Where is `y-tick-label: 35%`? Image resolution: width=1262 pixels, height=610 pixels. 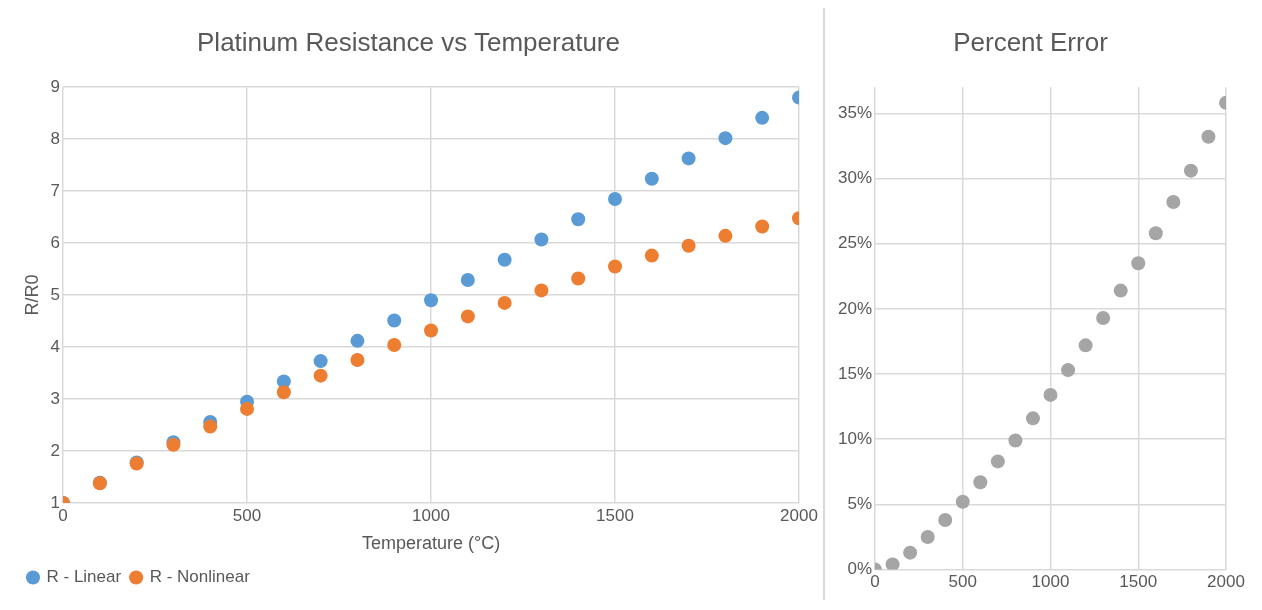 y-tick-label: 35% is located at coordinates (855, 112).